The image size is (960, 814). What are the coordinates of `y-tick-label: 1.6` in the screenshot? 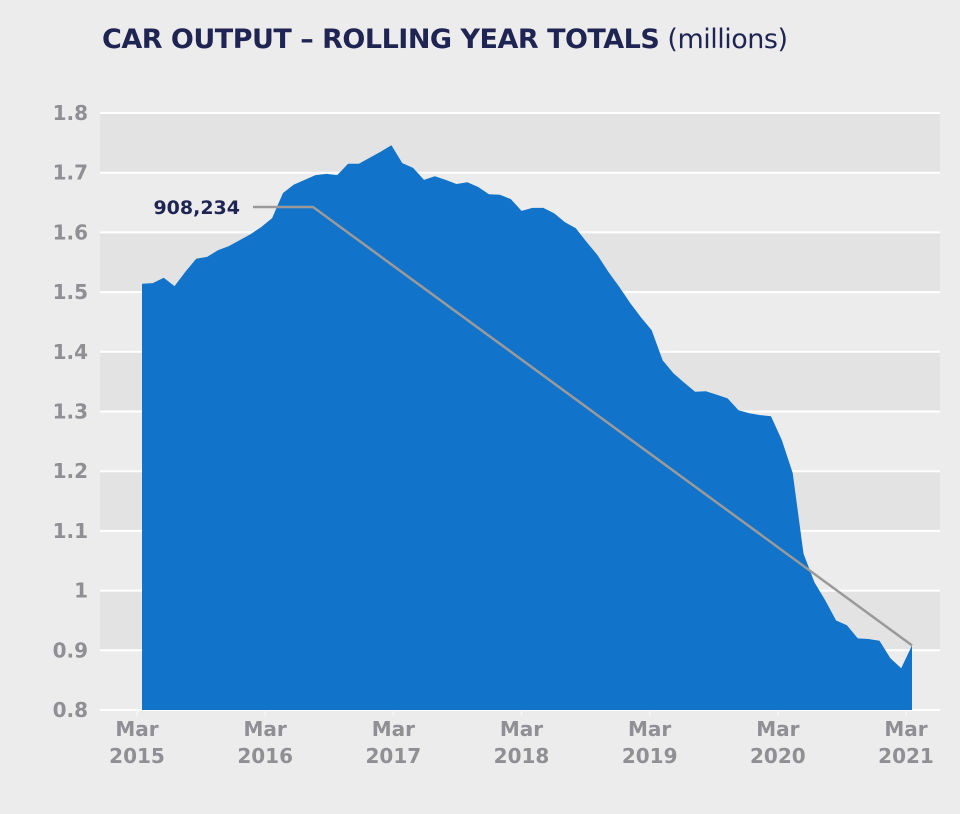 It's located at (70, 232).